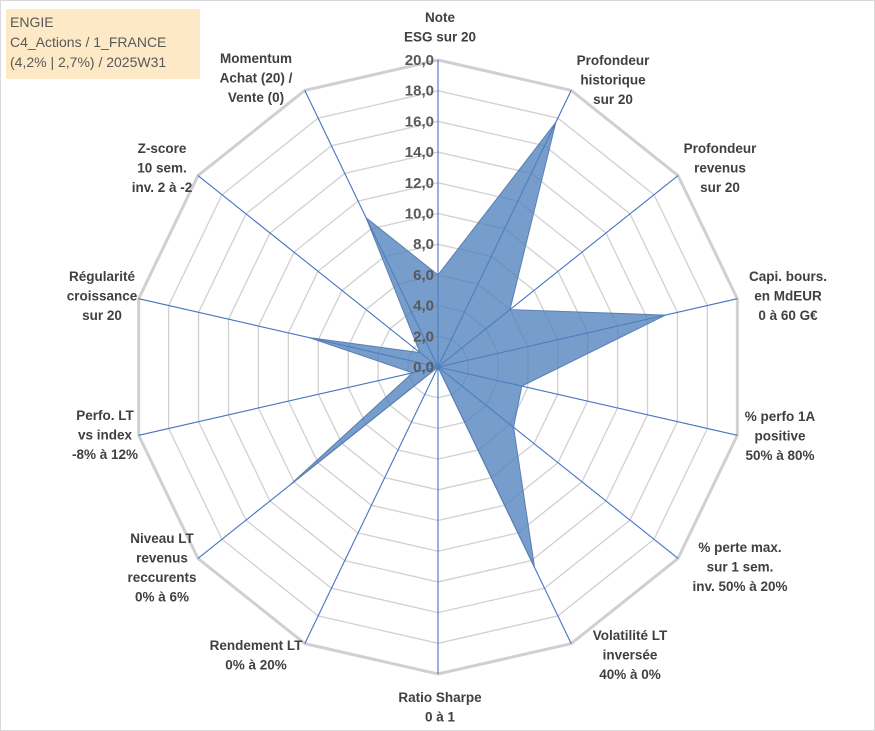 This screenshot has height=731, width=875. I want to click on category-label: Ratio Sharpe 0 à 1, so click(440, 707).